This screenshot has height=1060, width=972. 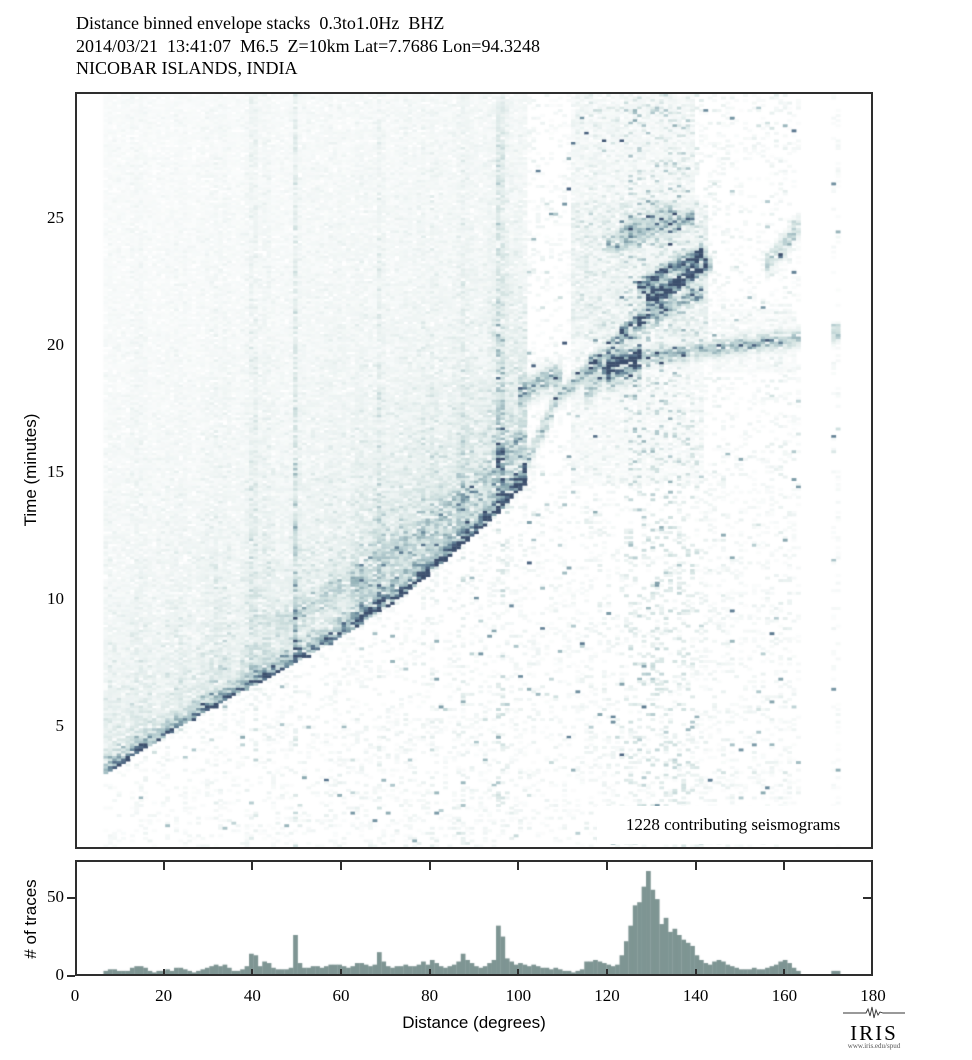 I want to click on histogram-x-tick-label: 100, so click(x=518, y=995).